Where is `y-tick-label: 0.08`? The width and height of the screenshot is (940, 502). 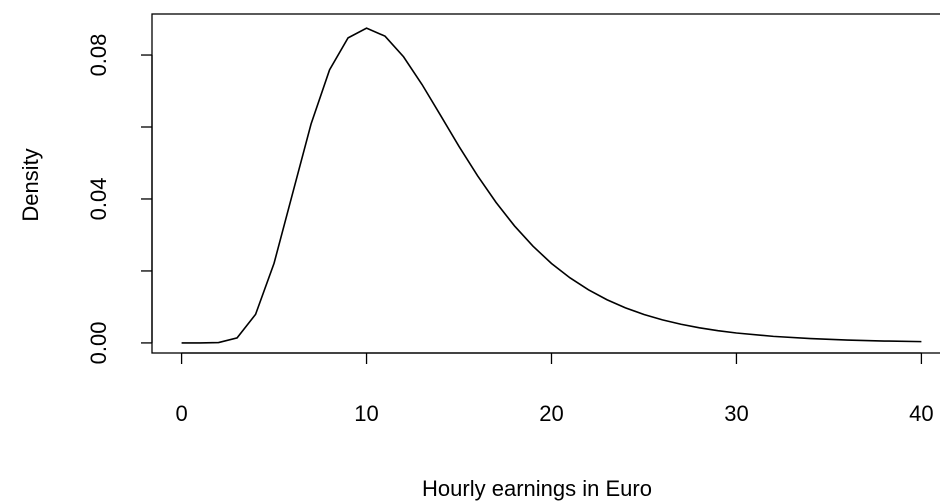
y-tick-label: 0.08 is located at coordinates (98, 55).